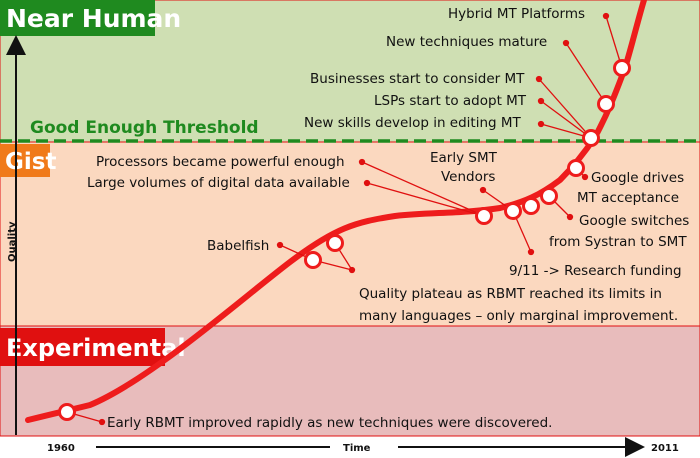 The image size is (700, 458). Describe the element at coordinates (606, 104) in the screenshot. I see `milestone-new-techniques` at that location.